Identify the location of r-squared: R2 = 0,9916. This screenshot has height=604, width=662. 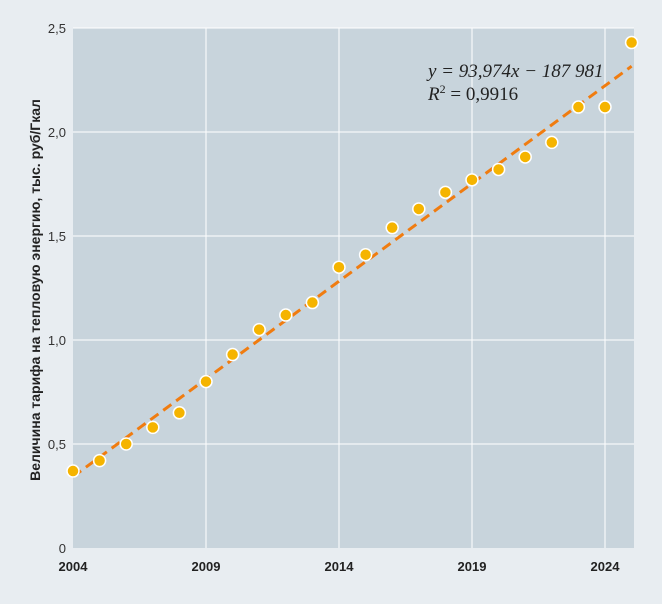
(472, 93).